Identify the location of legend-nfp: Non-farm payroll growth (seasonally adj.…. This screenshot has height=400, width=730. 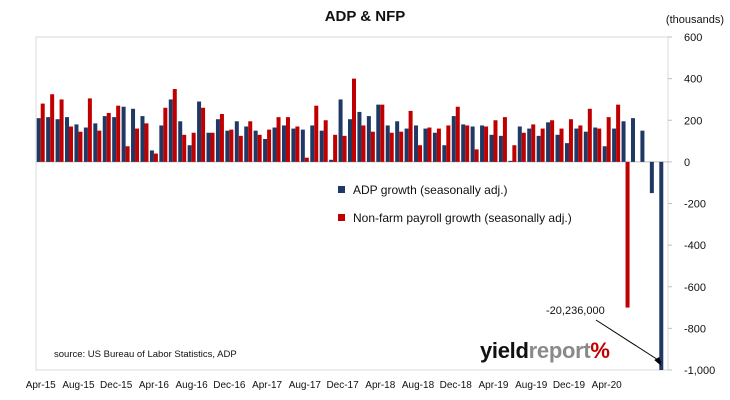
(455, 218).